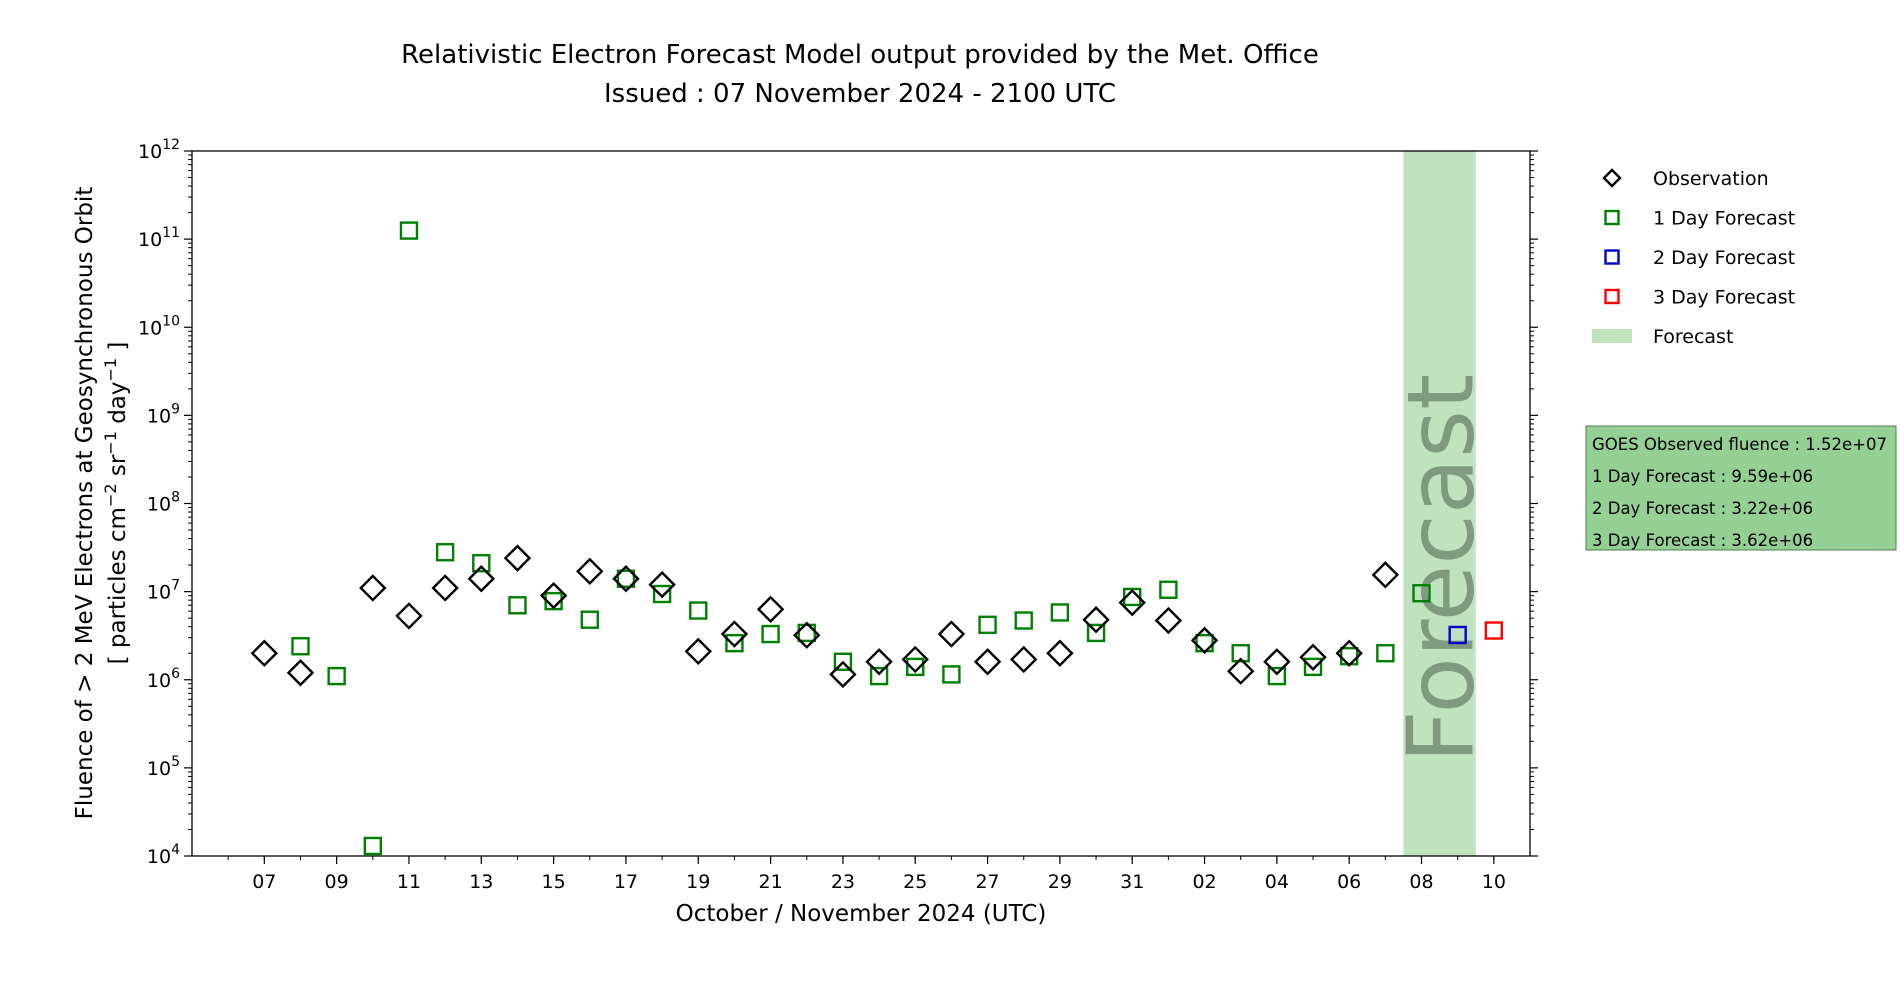 The height and width of the screenshot is (1000, 1900). I want to click on x-tick-label: 19, so click(698, 882).